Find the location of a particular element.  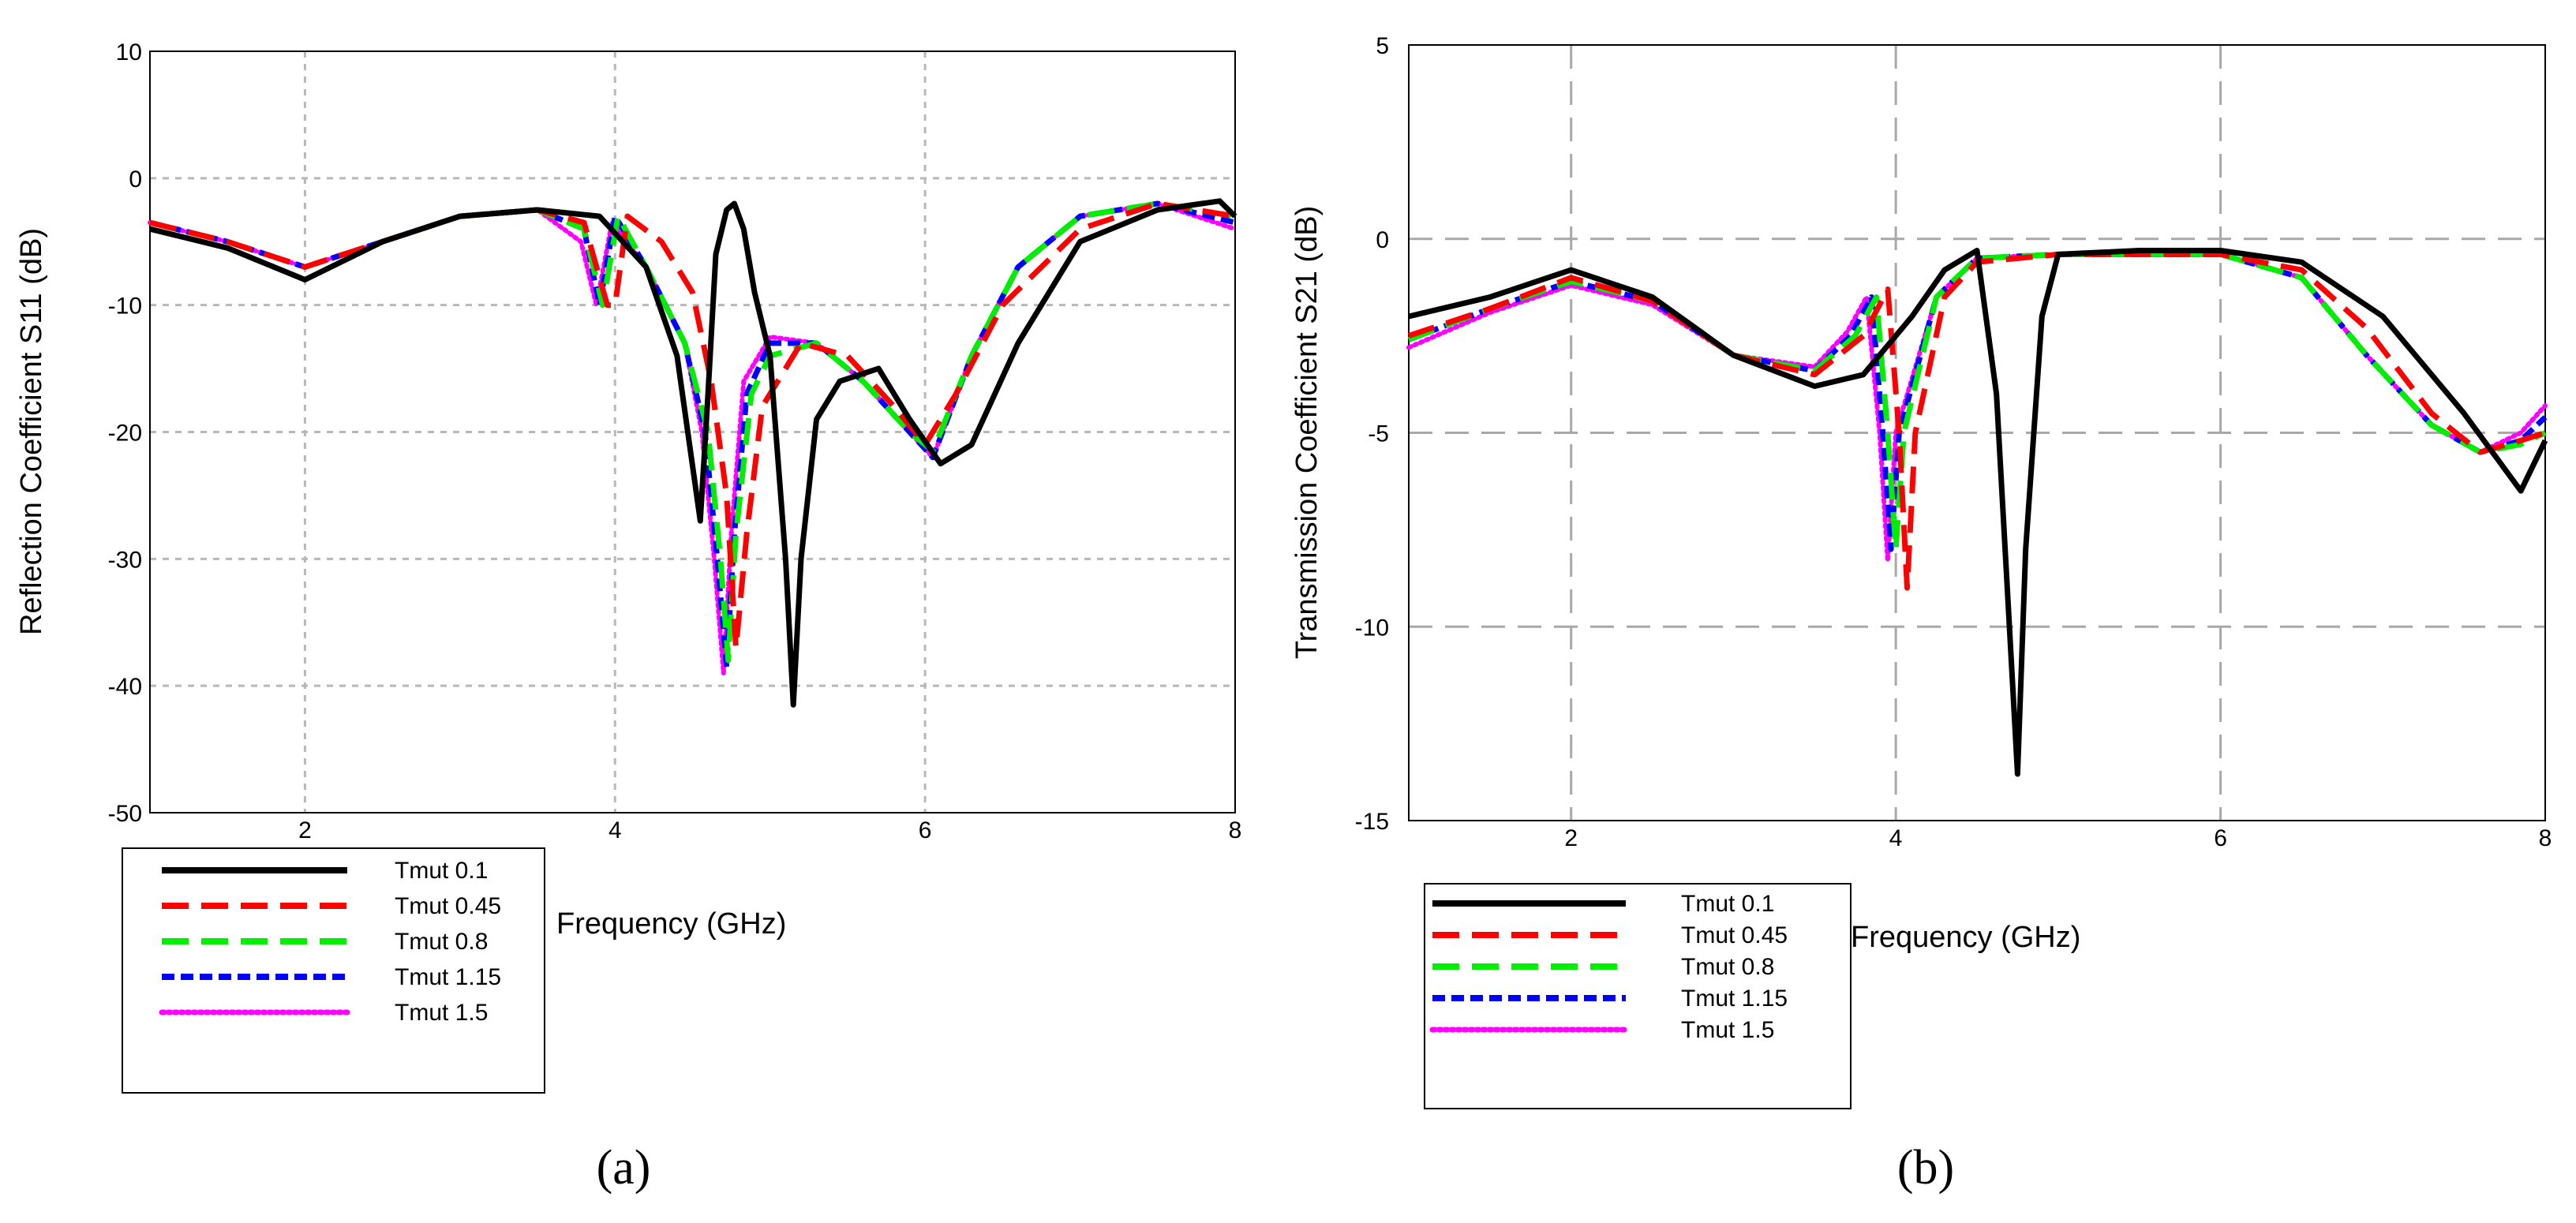

panel-label-a: (a) is located at coordinates (624, 1168).